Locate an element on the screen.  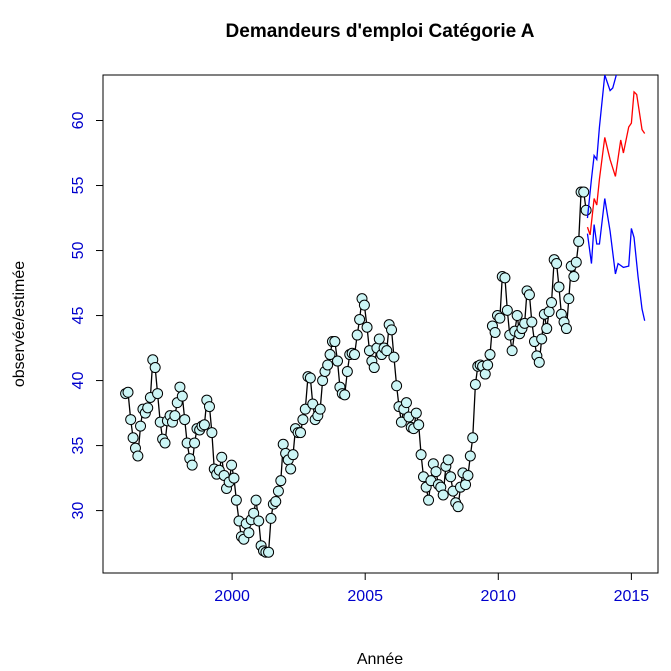
chart-title: Demandeurs d'emploi Catégorie A is located at coordinates (380, 31).